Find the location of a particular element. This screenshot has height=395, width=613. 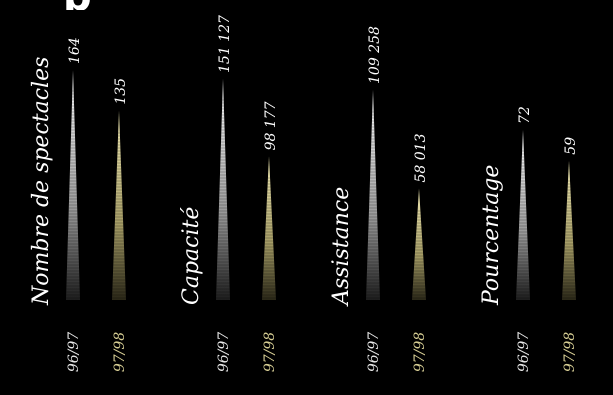

category-label: Assistance is located at coordinates (341, 247).